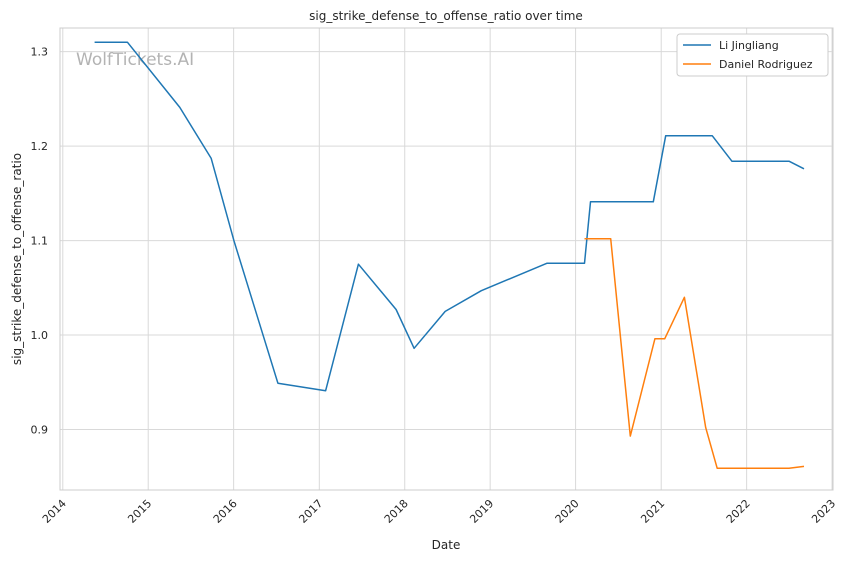 The height and width of the screenshot is (561, 851). I want to click on x-tick-2015: 2015, so click(139, 511).